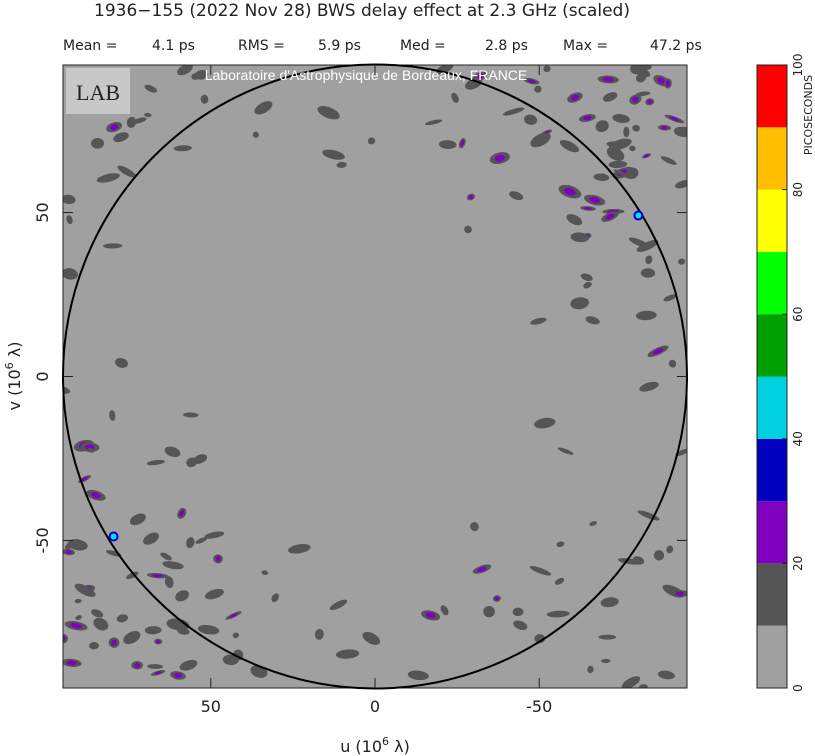 This screenshot has width=815, height=756. What do you see at coordinates (506, 46) in the screenshot?
I see `stat-value: 2.8 ps` at bounding box center [506, 46].